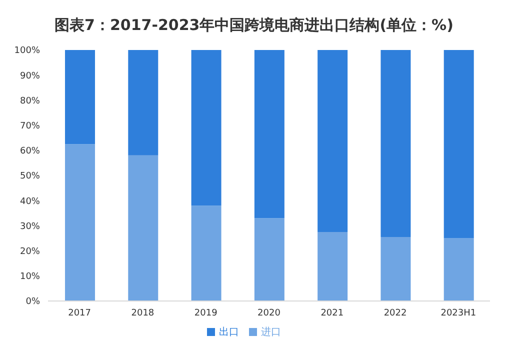 This screenshot has height=347, width=508. Describe the element at coordinates (332, 313) in the screenshot. I see `x-tick-label: 2021` at that location.